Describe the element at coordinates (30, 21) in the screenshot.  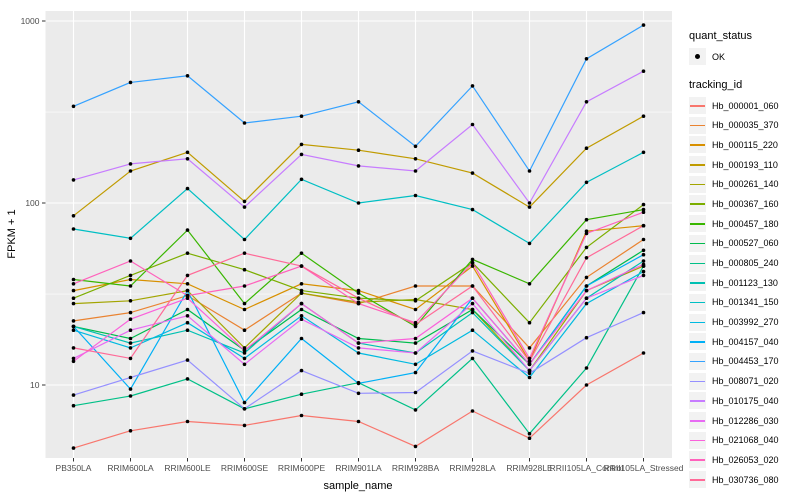
I see `y-tick-label: 1000` at that location.